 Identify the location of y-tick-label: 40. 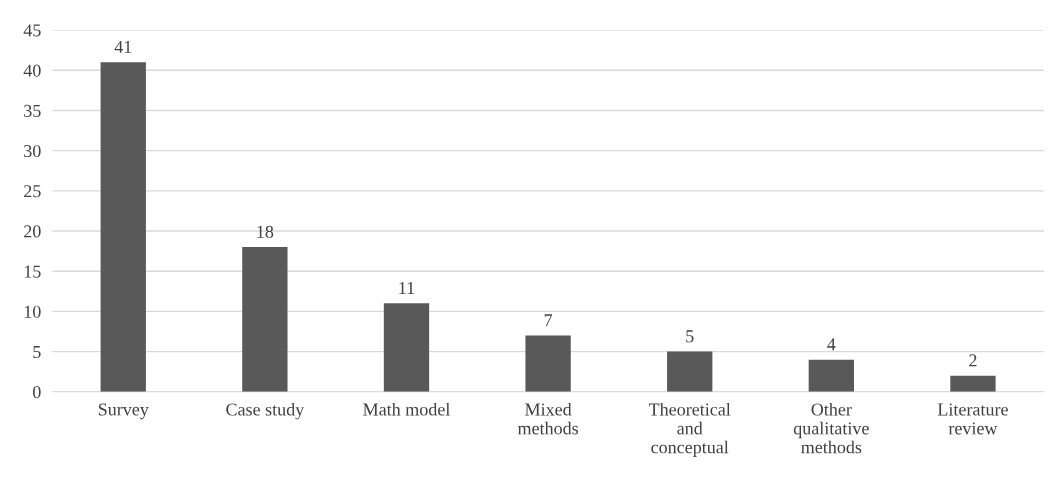
(32, 70).